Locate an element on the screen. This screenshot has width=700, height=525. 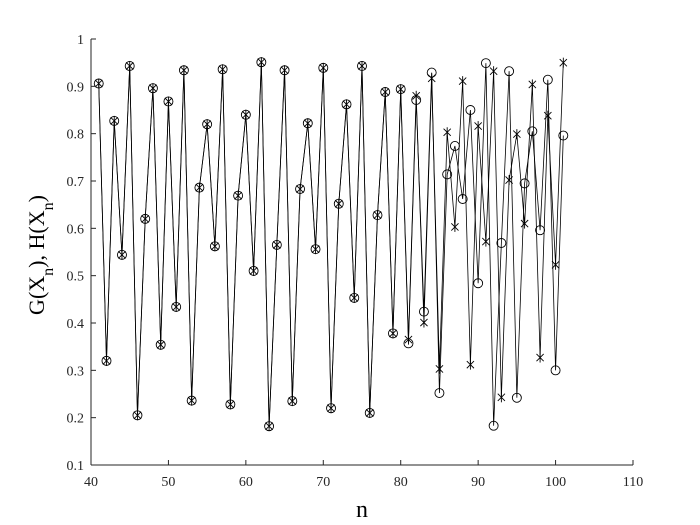
y-tick-label: 0.1 is located at coordinates (76, 466).